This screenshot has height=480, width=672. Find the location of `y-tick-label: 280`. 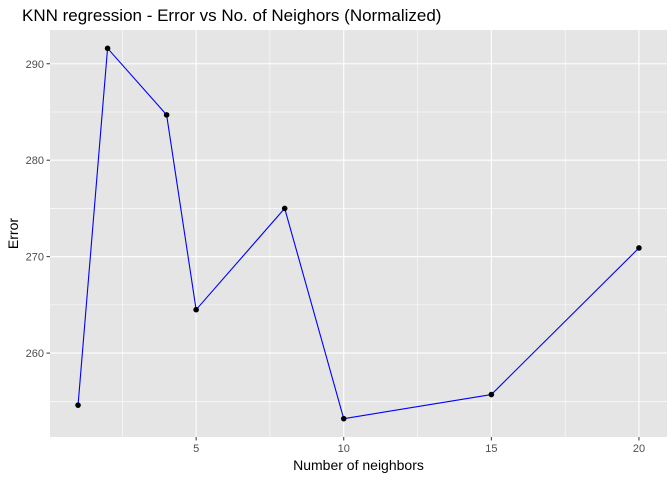

y-tick-label: 280 is located at coordinates (35, 161).